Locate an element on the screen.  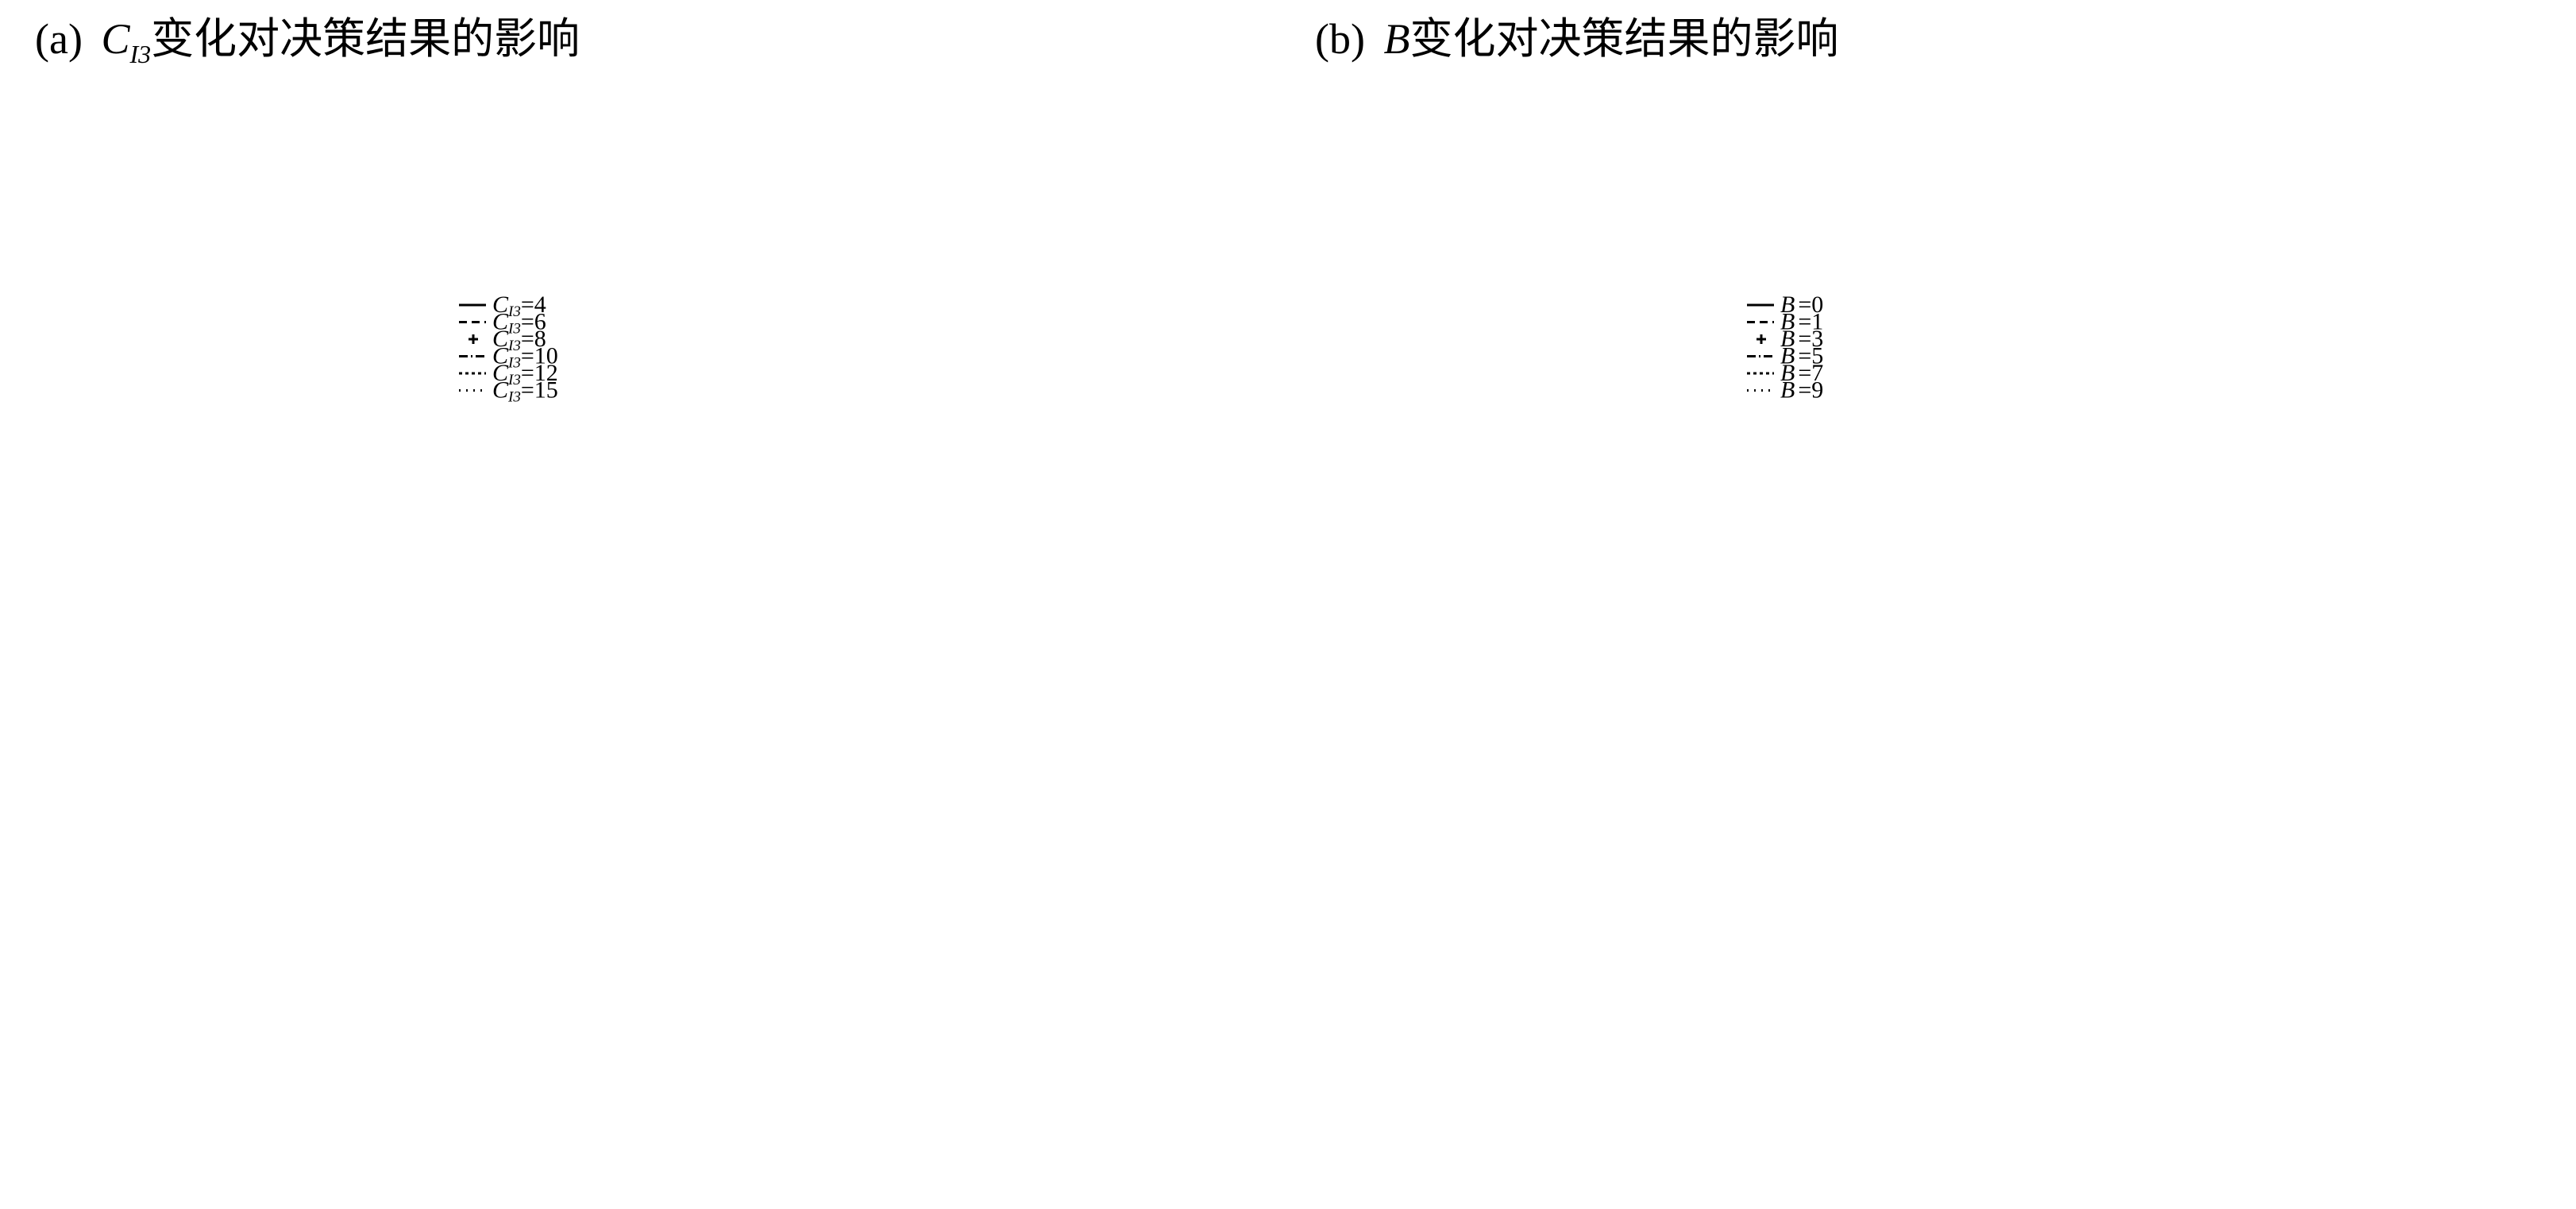
panel-a-legend-marker is located at coordinates (474, 339).